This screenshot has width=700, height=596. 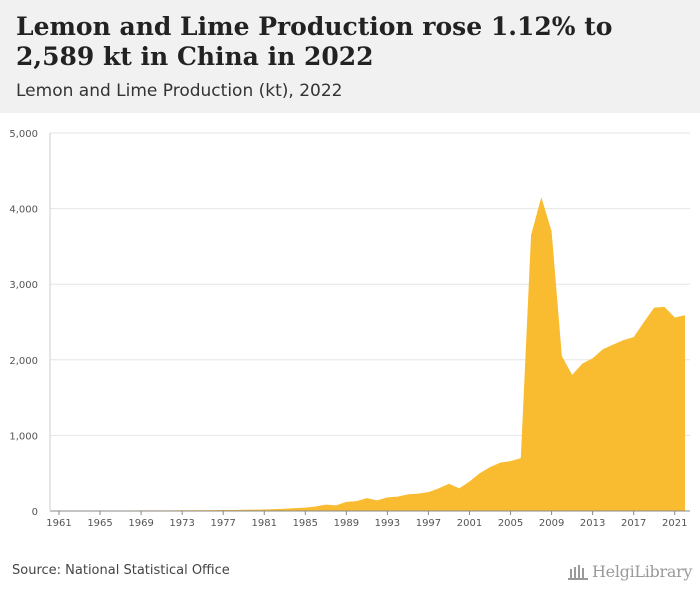 I want to click on x-tick-label: 2021, so click(x=674, y=523).